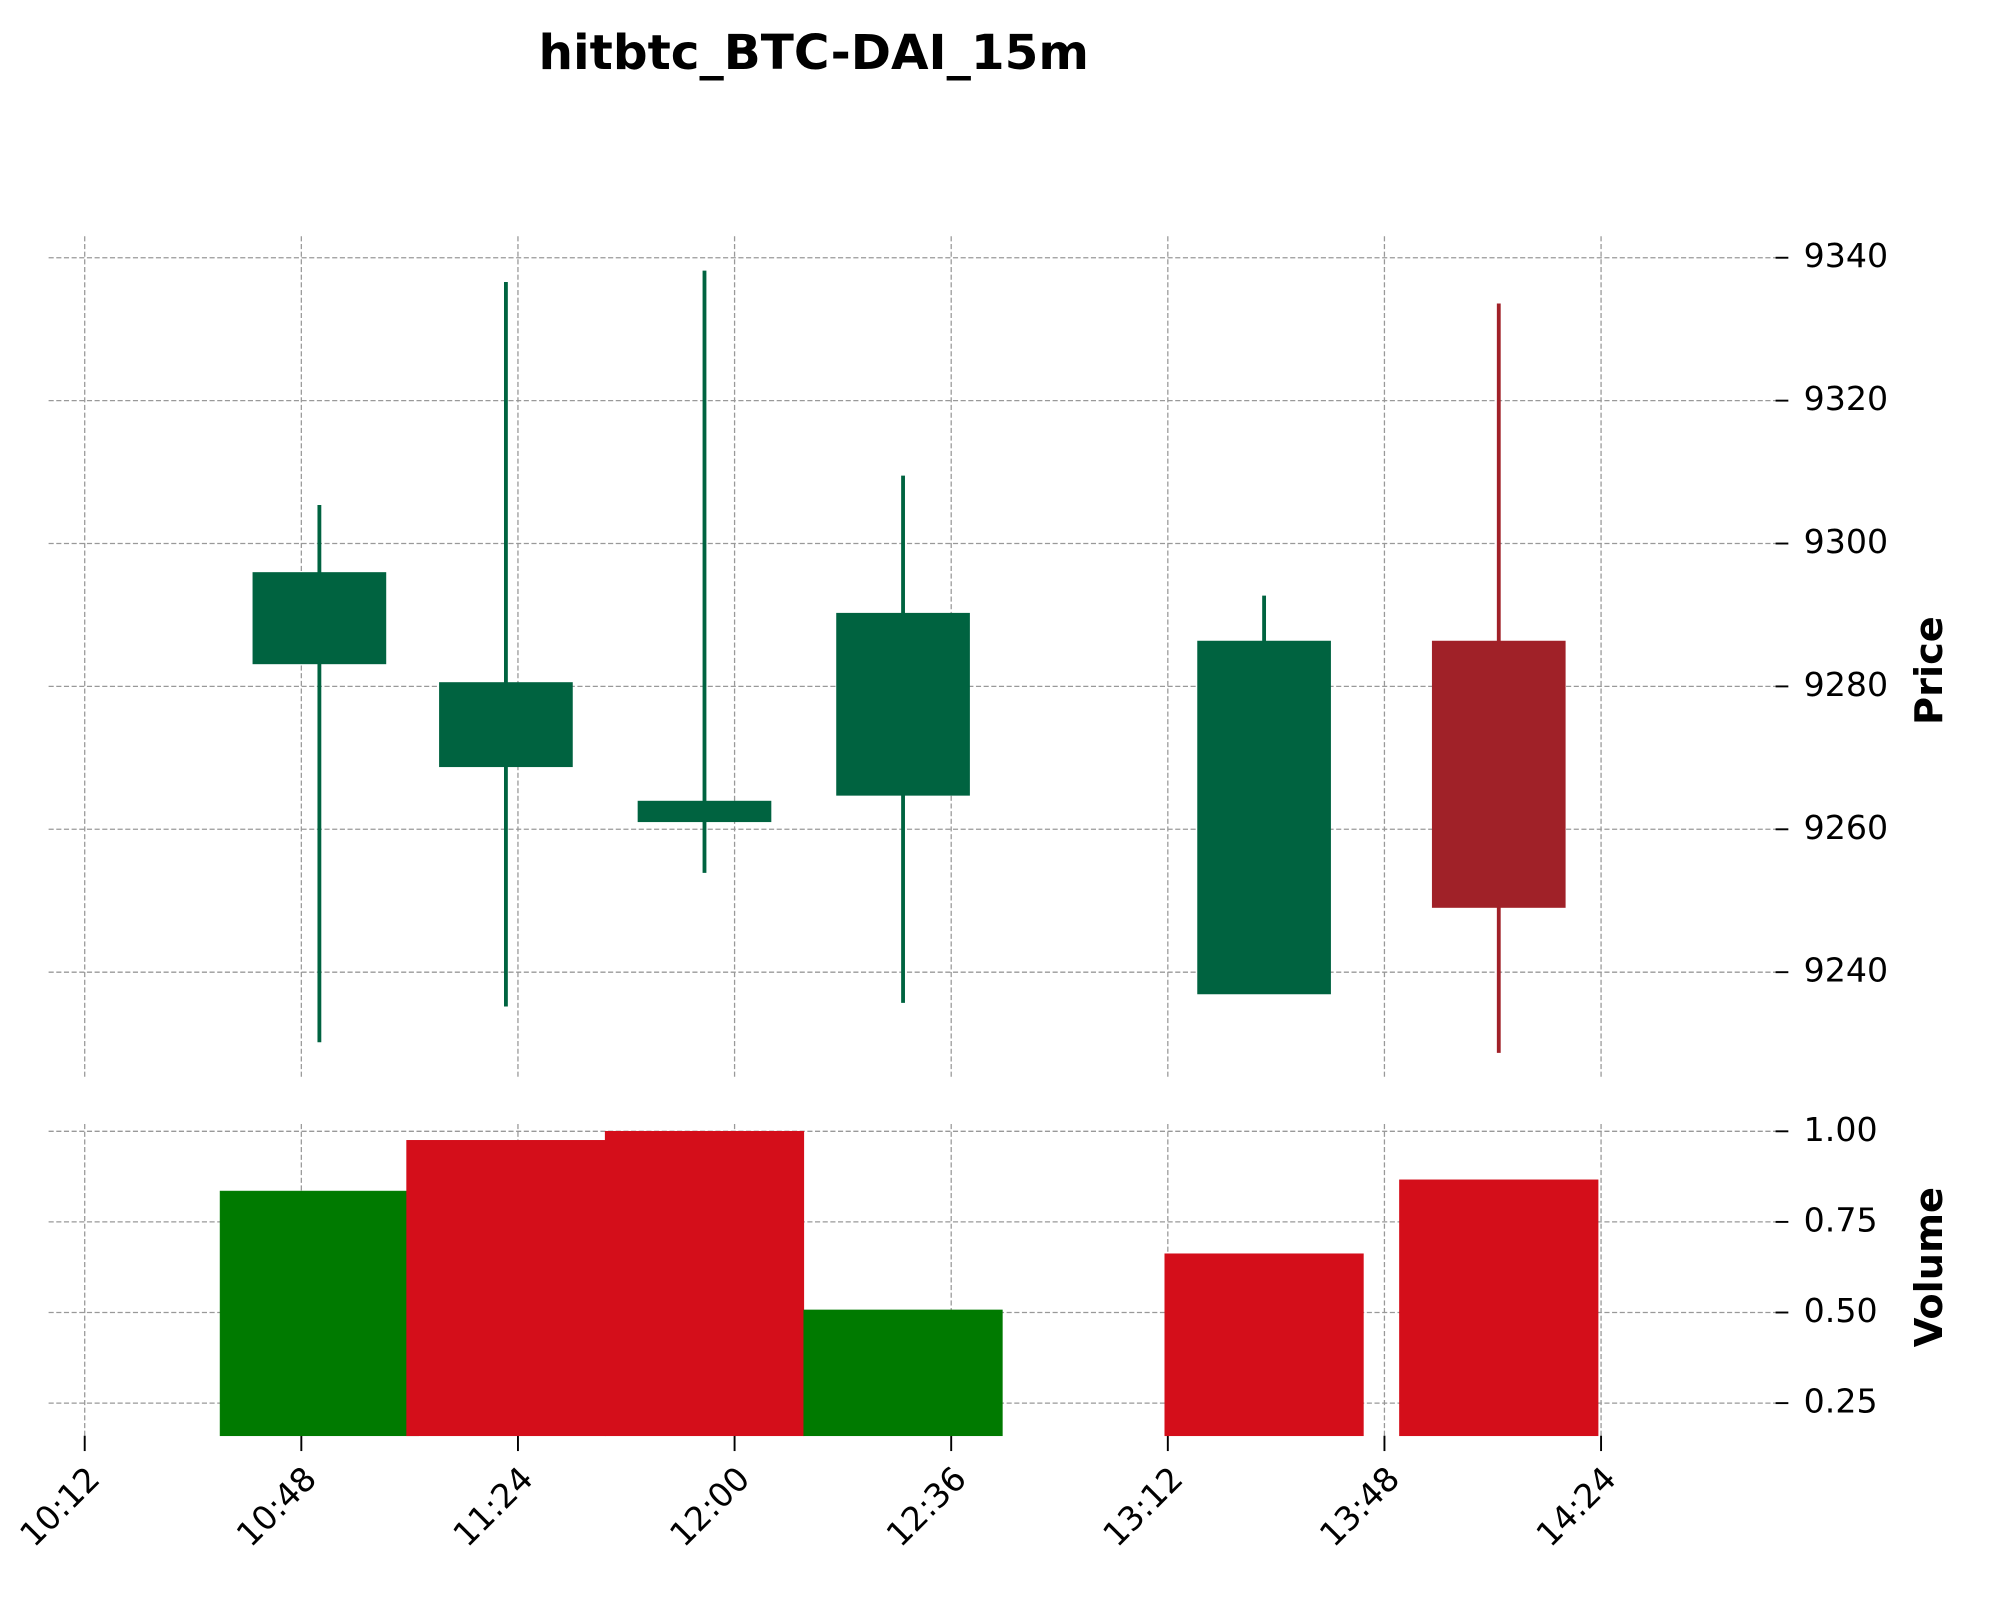  Describe the element at coordinates (276, 1506) in the screenshot. I see `x-tick-label: 10:48` at that location.